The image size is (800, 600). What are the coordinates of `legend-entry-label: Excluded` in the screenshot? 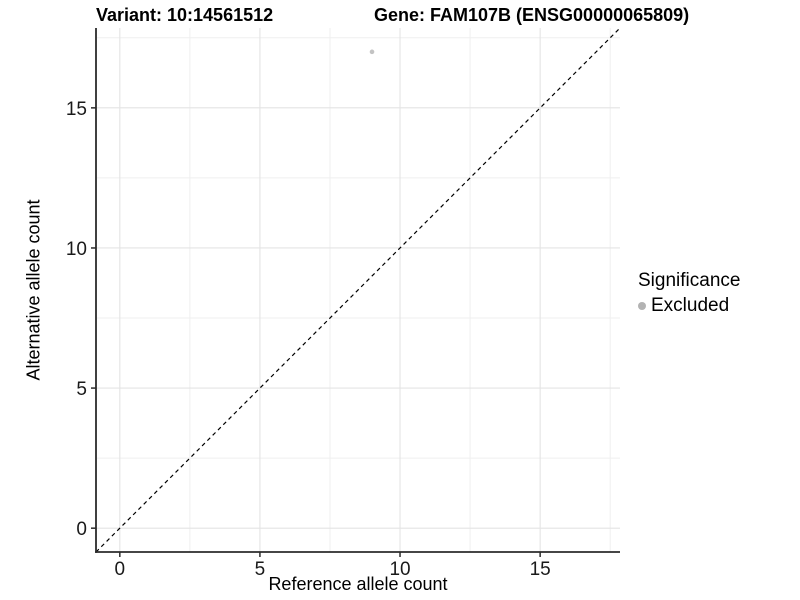 It's located at (690, 305).